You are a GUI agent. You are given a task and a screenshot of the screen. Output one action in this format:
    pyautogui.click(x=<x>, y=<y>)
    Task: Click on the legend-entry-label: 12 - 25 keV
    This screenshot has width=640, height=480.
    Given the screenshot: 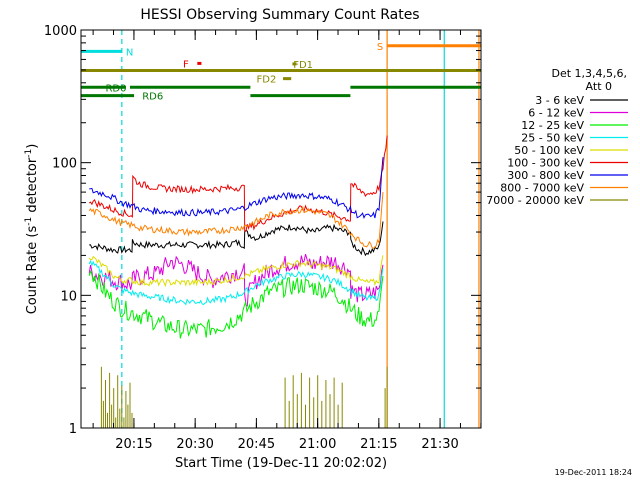 What is the action you would take?
    pyautogui.click(x=552, y=125)
    